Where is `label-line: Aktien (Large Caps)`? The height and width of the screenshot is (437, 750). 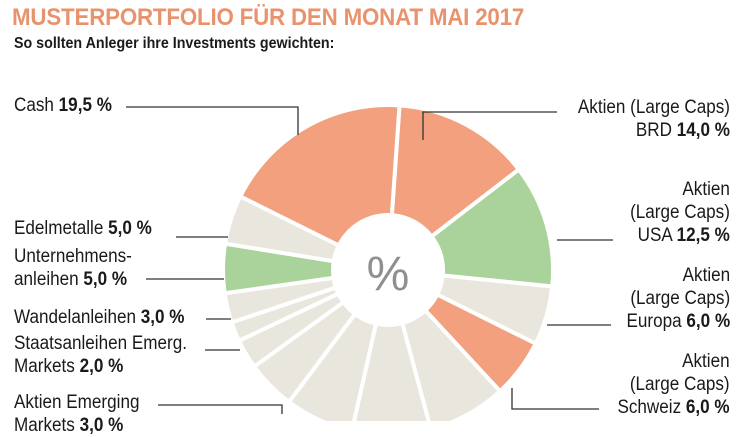 label-line: Aktien (Large Caps) is located at coordinates (653, 107).